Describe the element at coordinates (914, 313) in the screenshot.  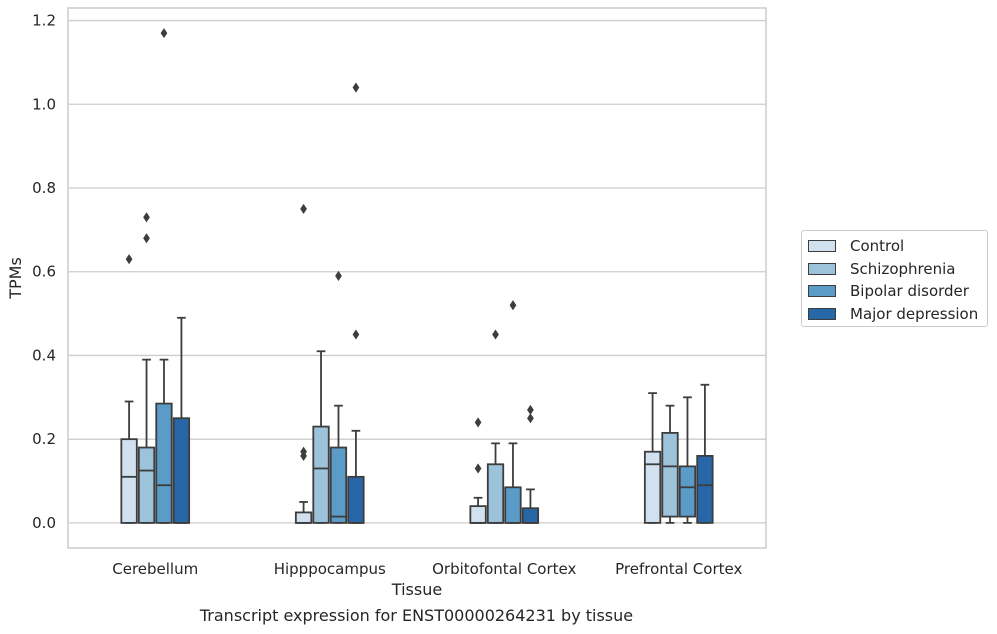
I see `legend-label: Major depression` at that location.